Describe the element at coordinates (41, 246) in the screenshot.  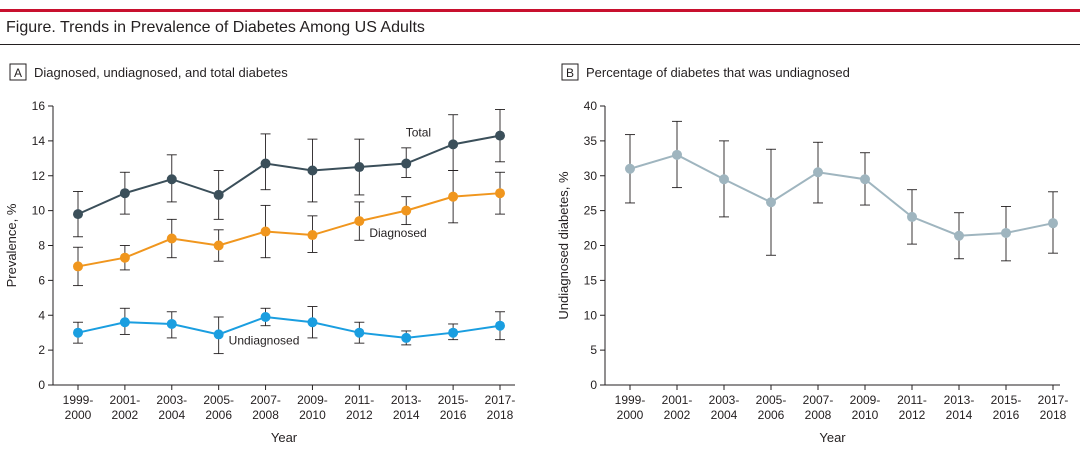
I see `y-tick-label: 8` at that location.